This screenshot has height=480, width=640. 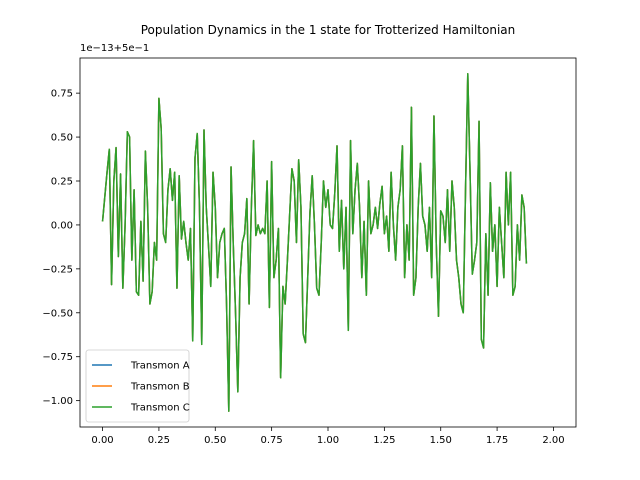 I want to click on x-axis: 0.00 0.25 0.50 0.75 1.00 1.25 1.50 1.75 2.00, so click(x=328, y=436).